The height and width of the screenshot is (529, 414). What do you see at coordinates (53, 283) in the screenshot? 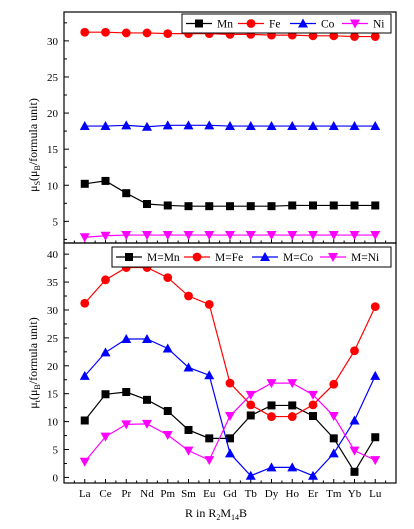
I see `y-tick-label: 35` at bounding box center [53, 283].